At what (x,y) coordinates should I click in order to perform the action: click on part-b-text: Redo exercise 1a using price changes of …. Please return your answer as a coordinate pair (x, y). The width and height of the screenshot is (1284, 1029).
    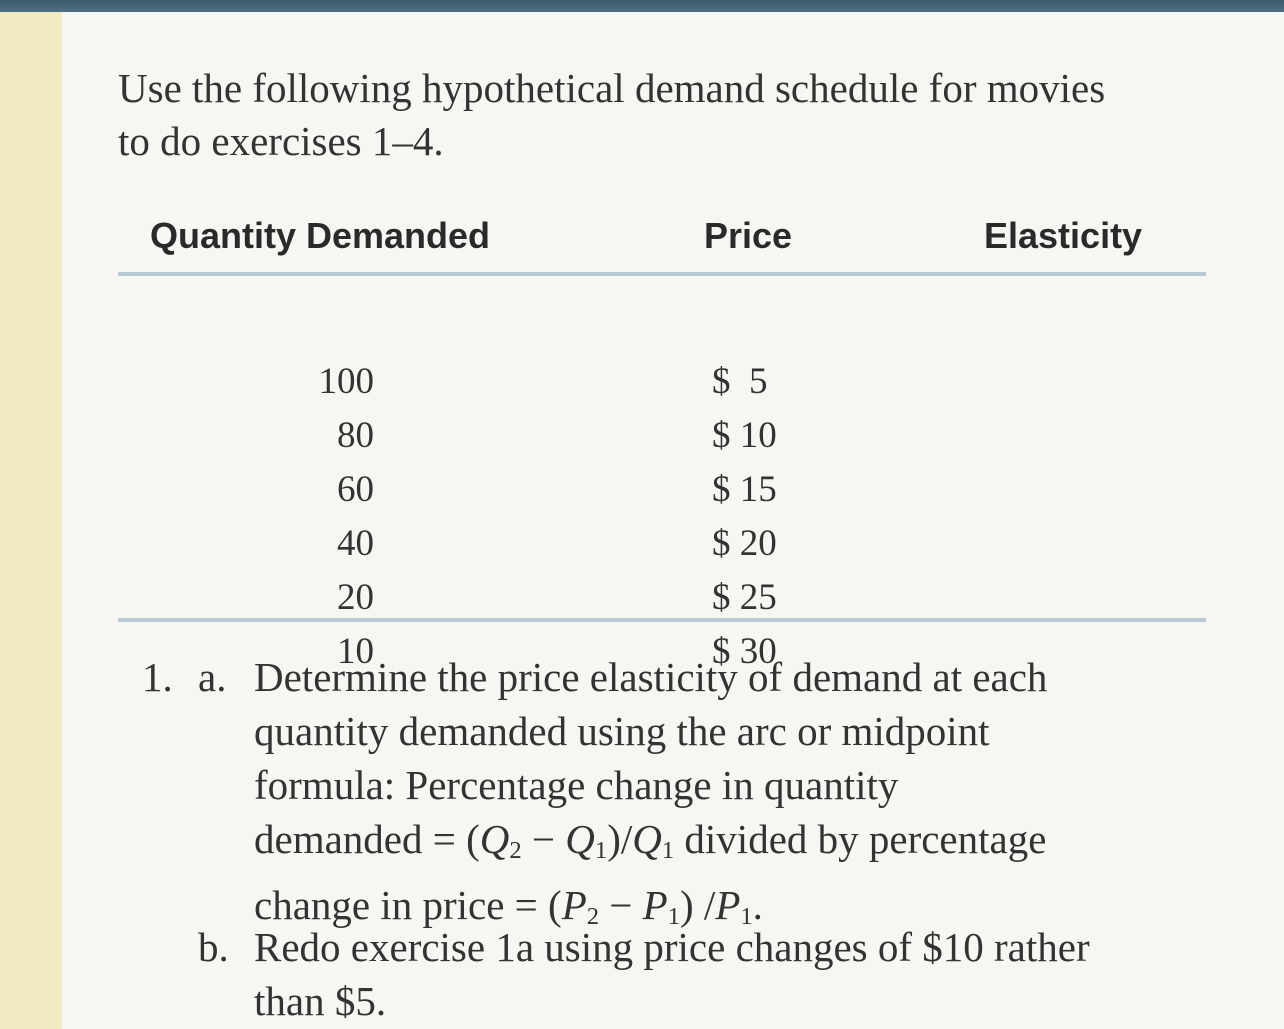
    Looking at the image, I should click on (734, 974).